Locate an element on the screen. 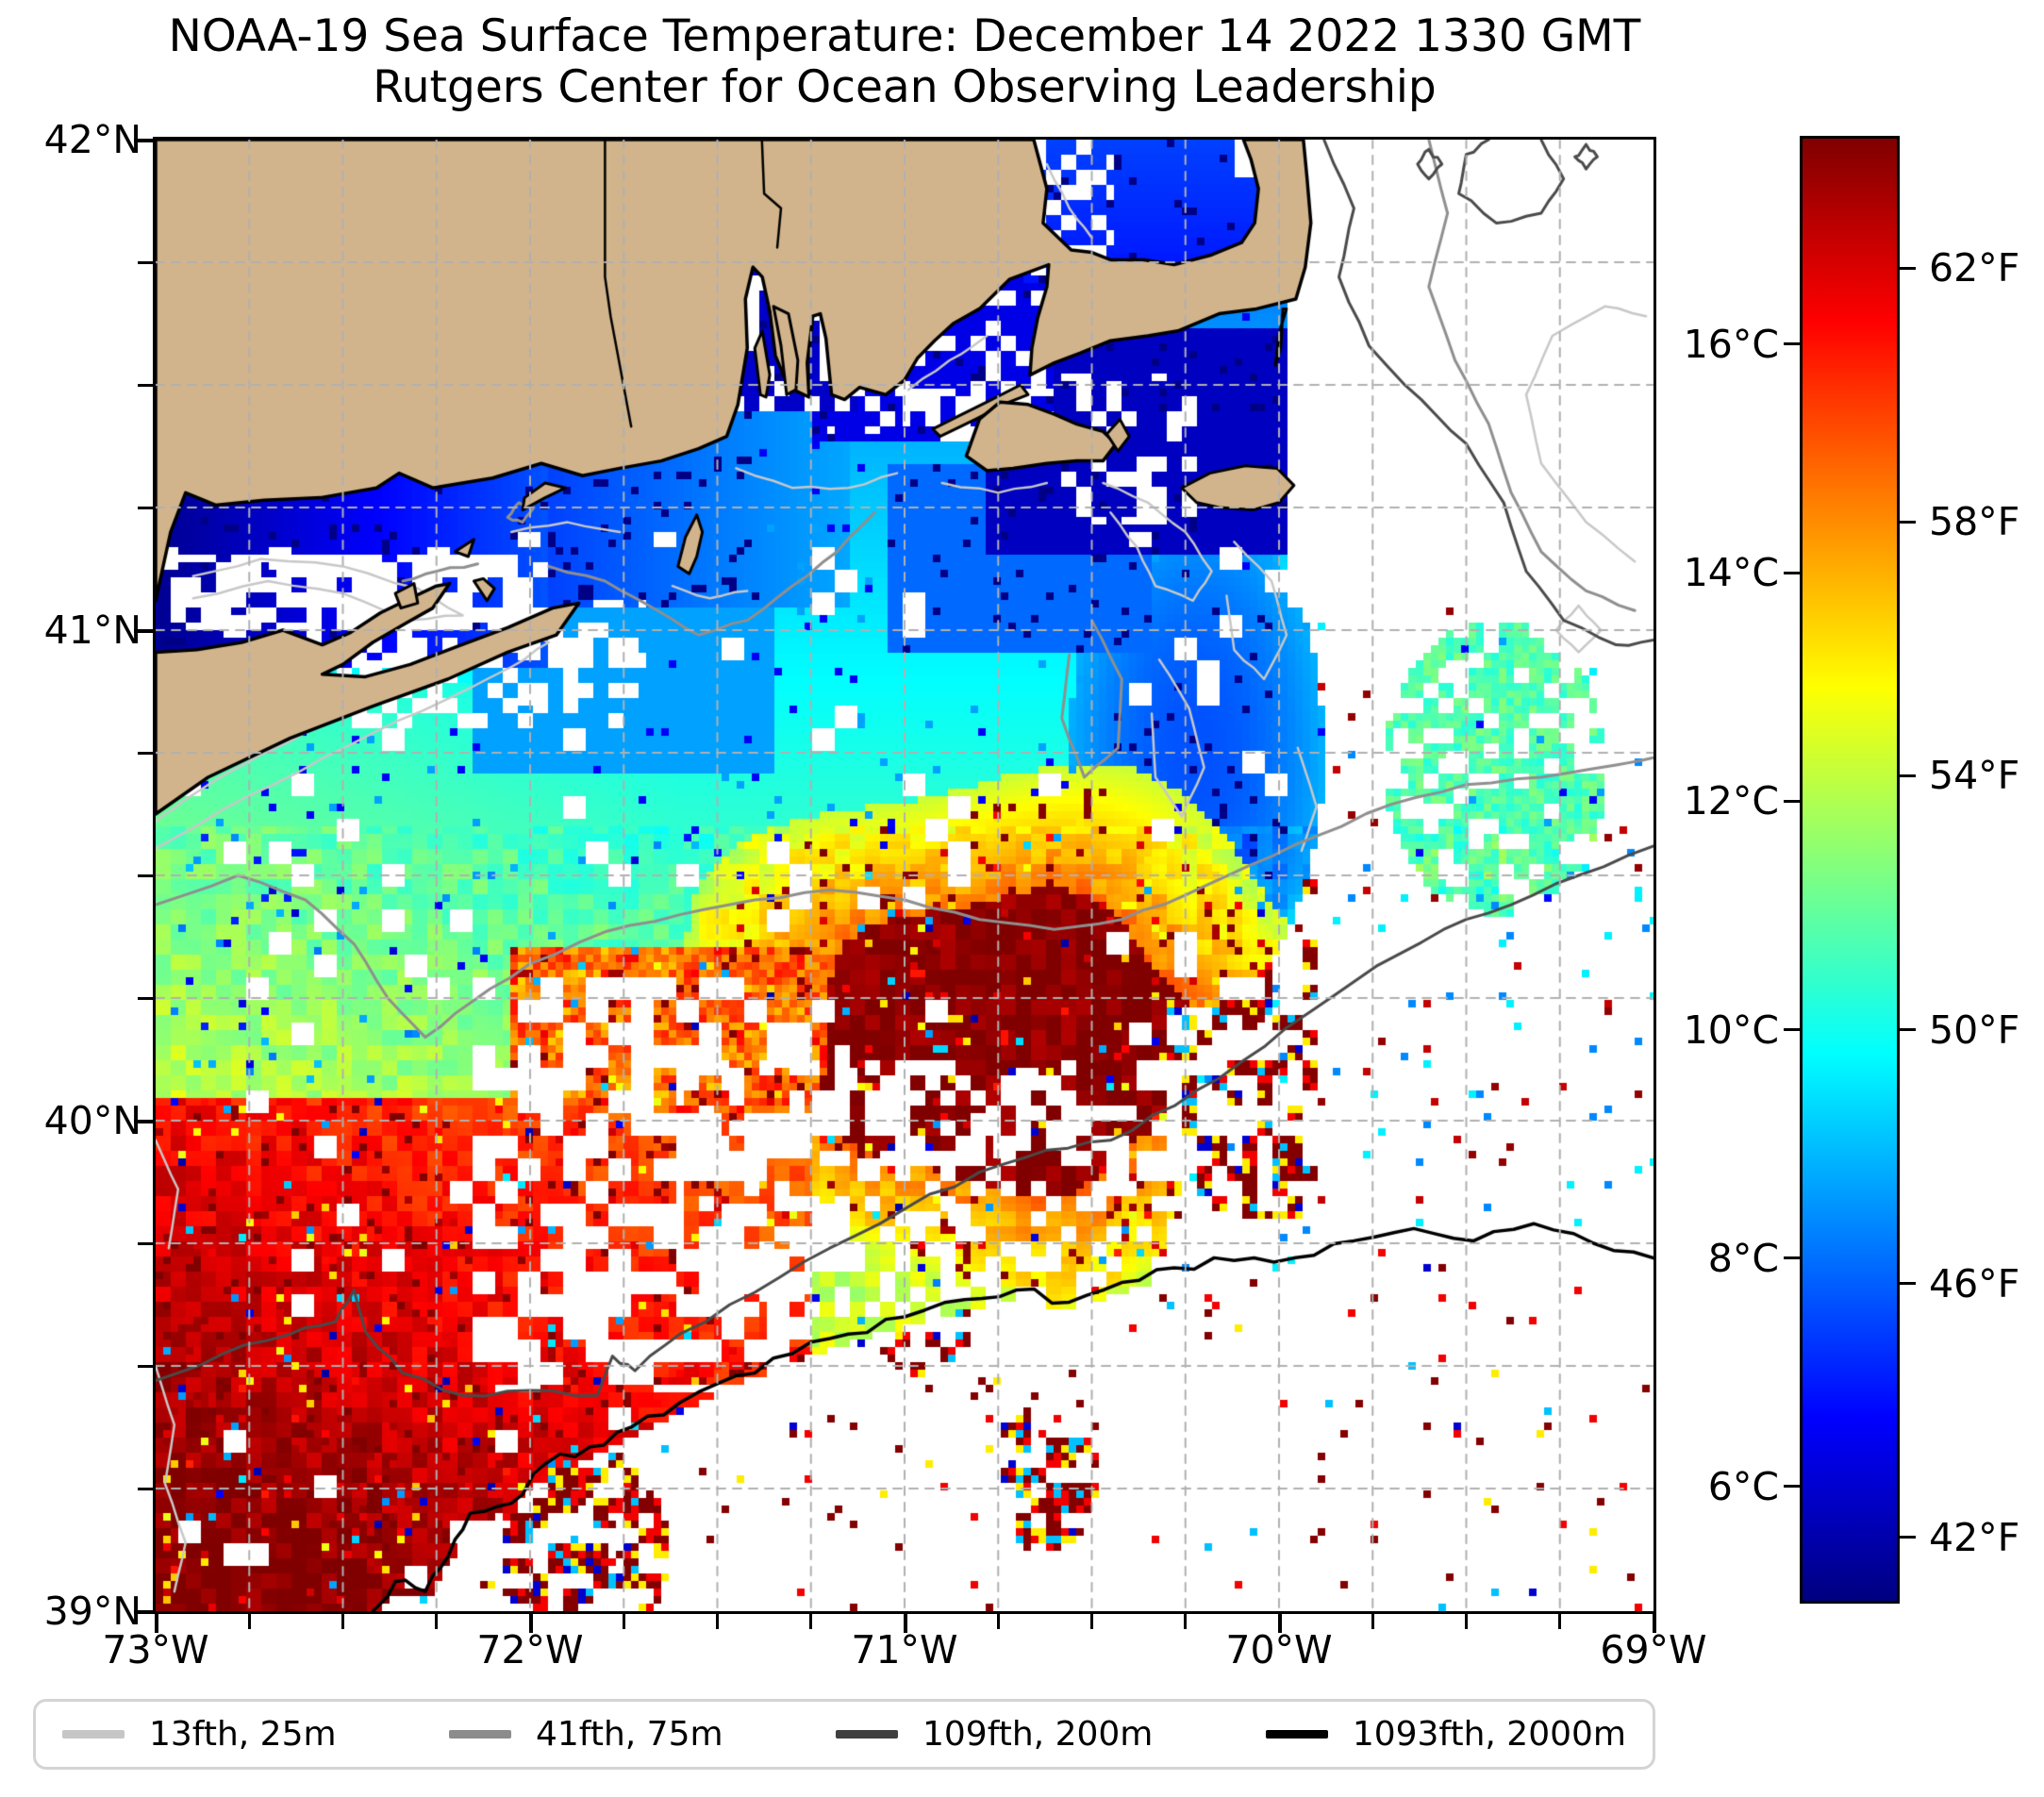 This screenshot has height=1797, width=2044. legend-item: 13fth, 25m is located at coordinates (199, 1734).